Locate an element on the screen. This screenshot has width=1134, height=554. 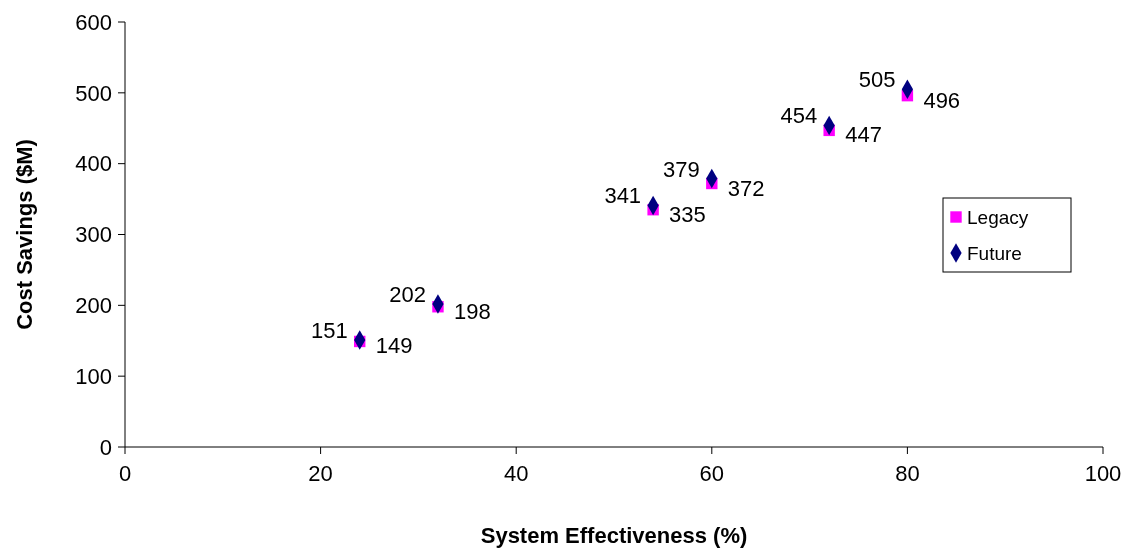
data-label: 341 is located at coordinates (623, 196).